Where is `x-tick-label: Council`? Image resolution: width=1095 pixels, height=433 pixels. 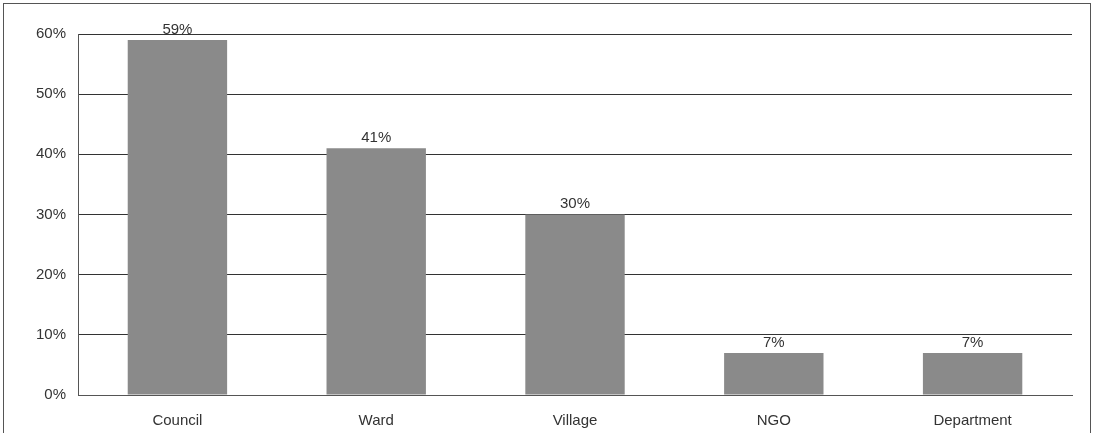
x-tick-label: Council is located at coordinates (177, 420).